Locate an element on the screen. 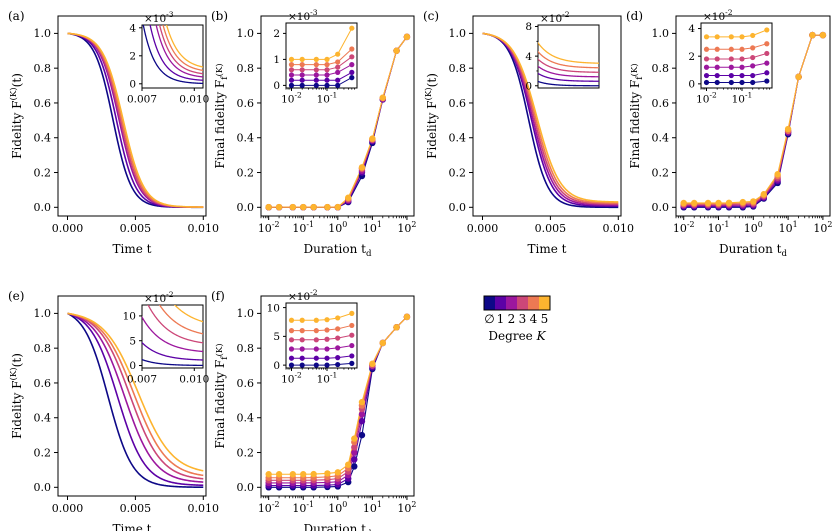 Image resolution: width=840 pixels, height=531 pixels. colorbar-title: Degree K is located at coordinates (517, 336).